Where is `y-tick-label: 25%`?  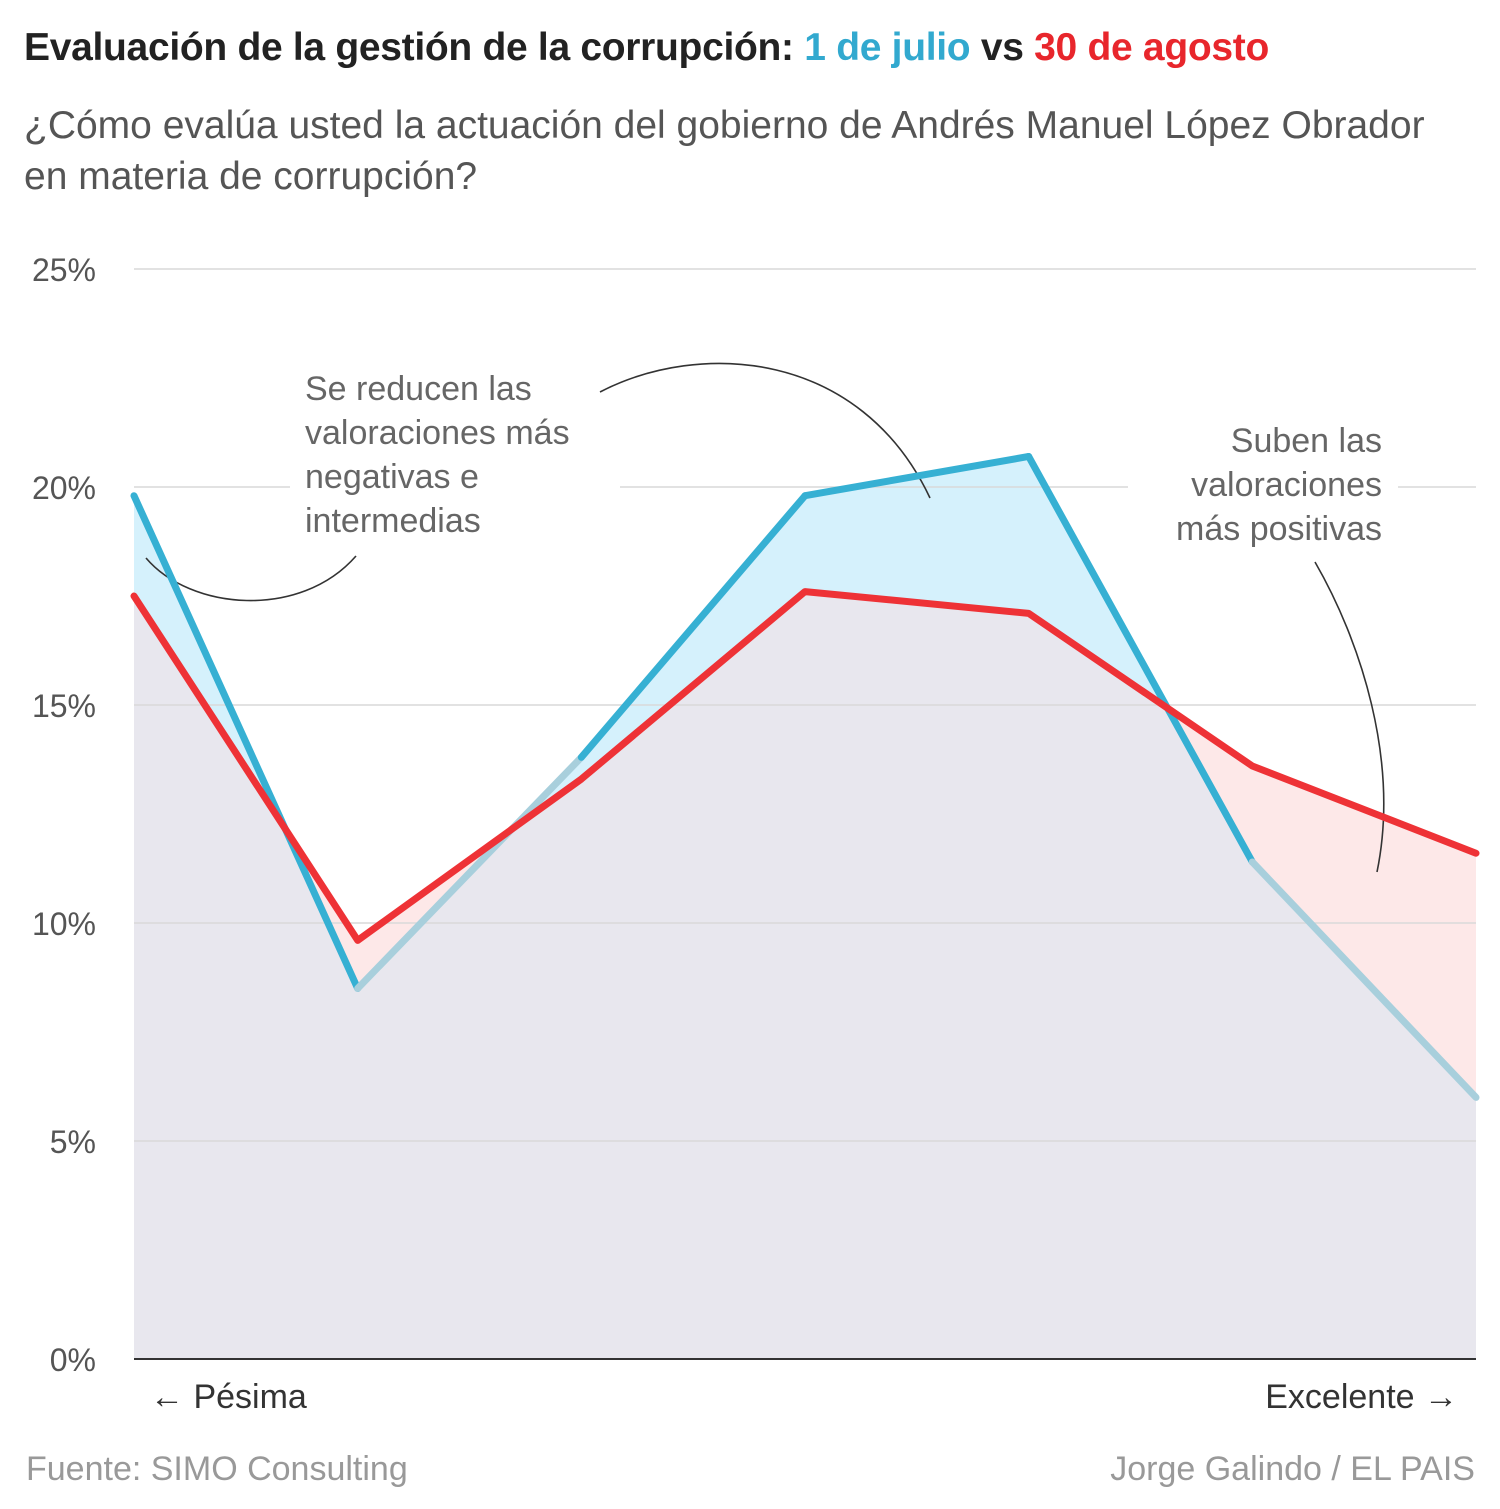
y-tick-label: 25% is located at coordinates (64, 270).